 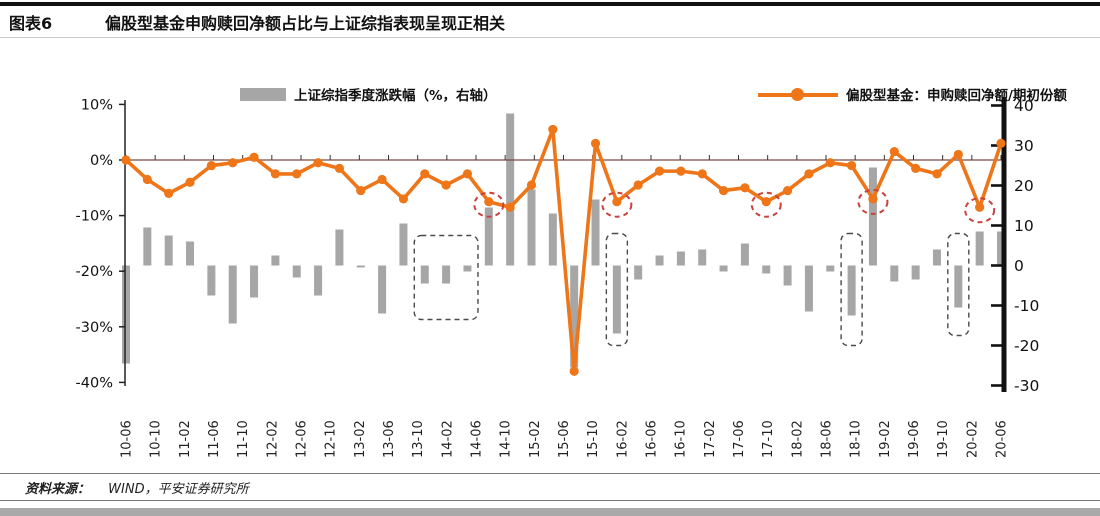 I want to click on x-axis-label: 14-02, so click(x=447, y=439).